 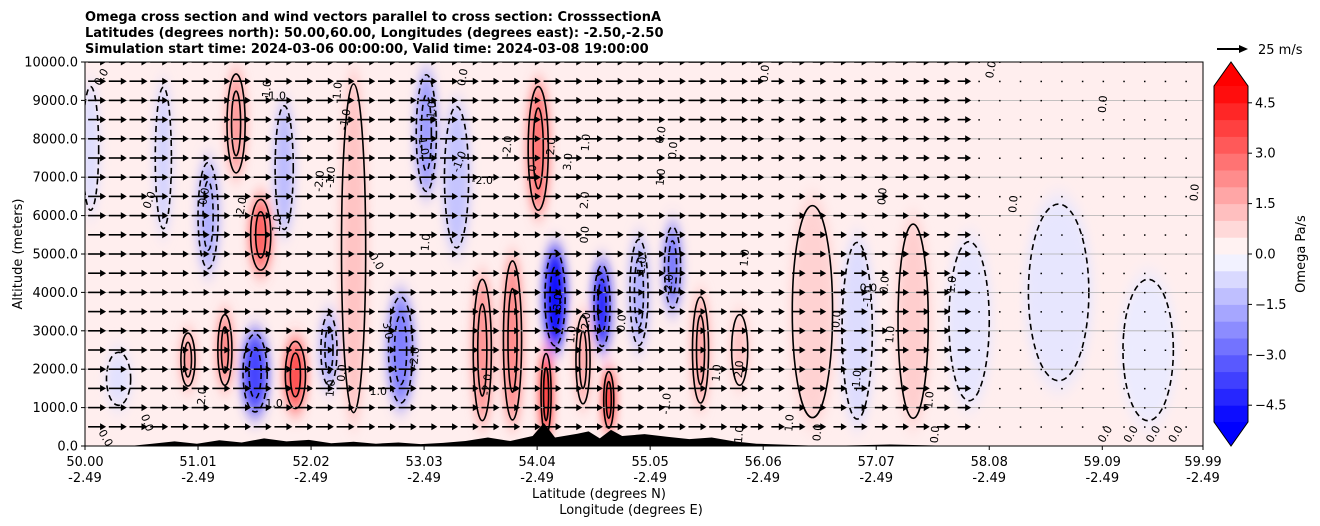 I want to click on contour-label-37: -2.0, so click(x=585, y=323).